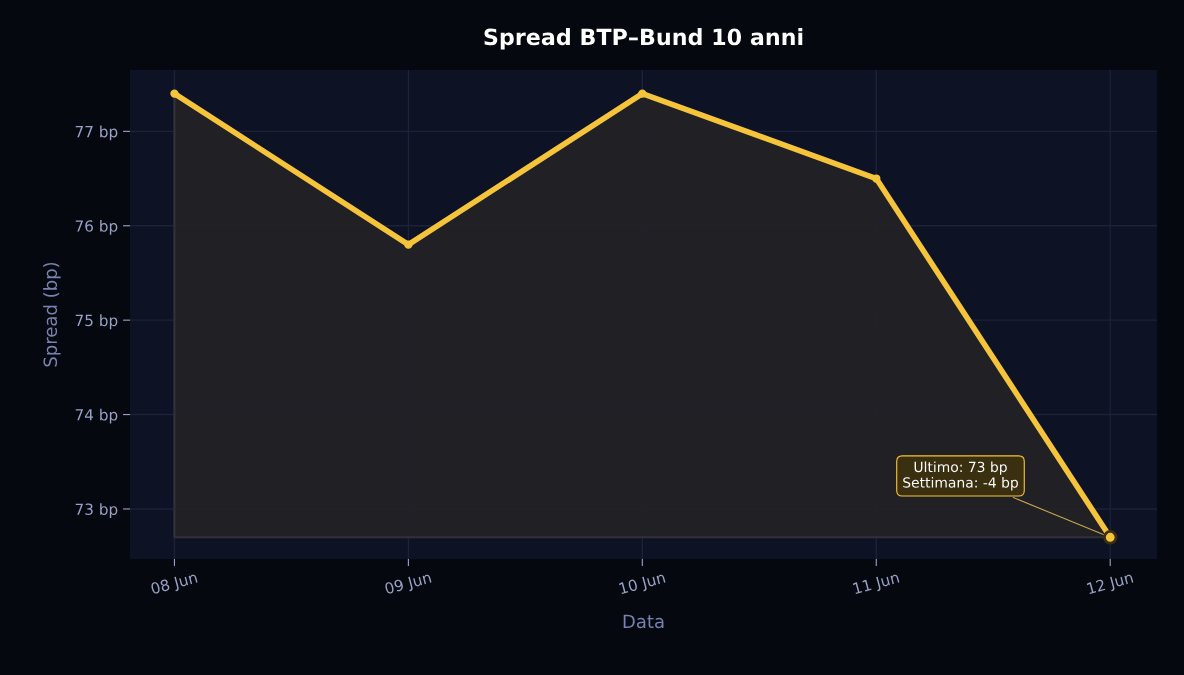 Image resolution: width=1184 pixels, height=675 pixels. Describe the element at coordinates (96, 322) in the screenshot. I see `y-tick-label: 75 bp` at that location.